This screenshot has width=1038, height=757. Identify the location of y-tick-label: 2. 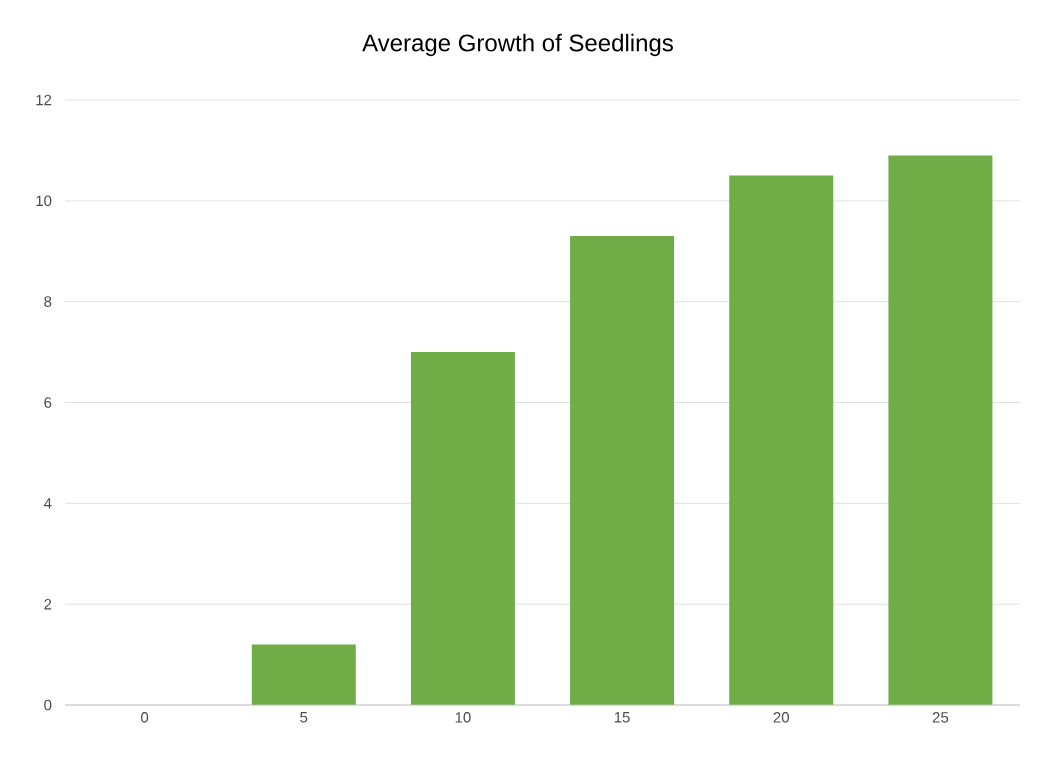
(48, 604).